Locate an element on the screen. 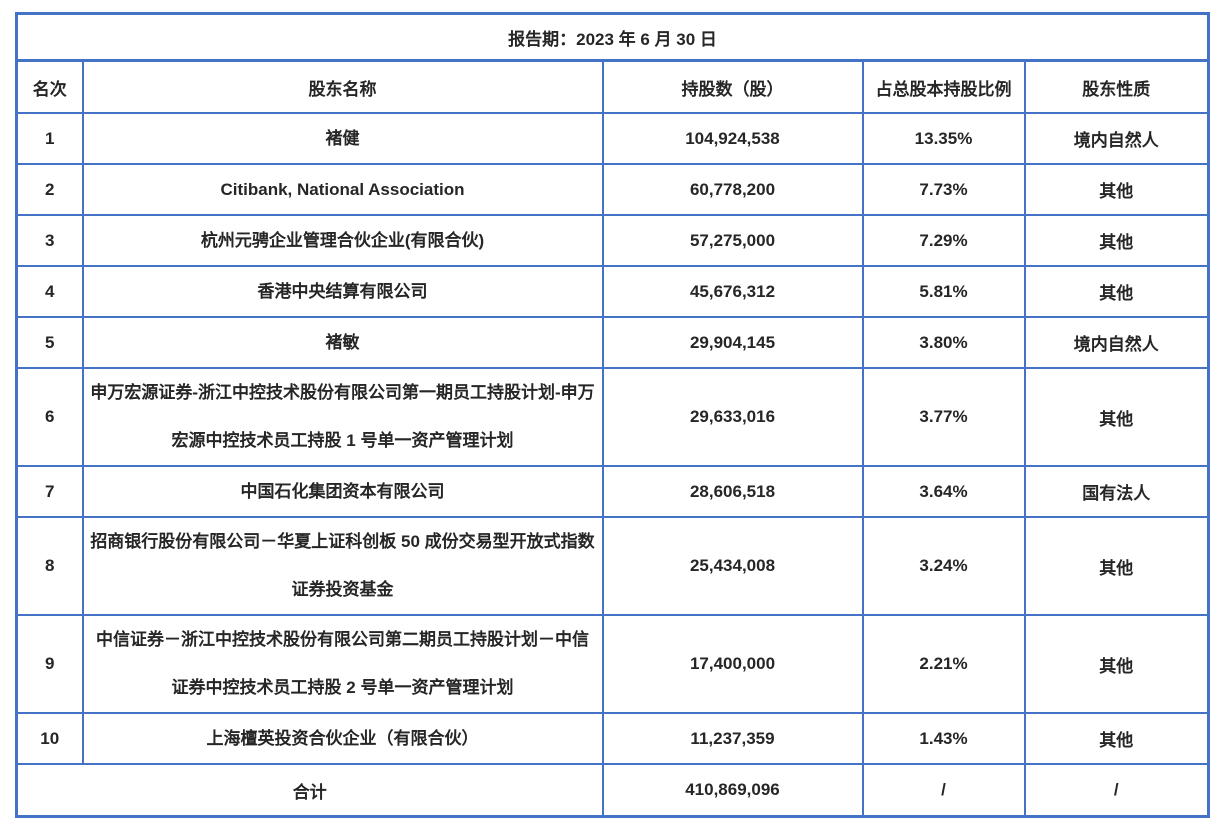 This screenshot has width=1221, height=836. cell-shares: 29,633,016 is located at coordinates (732, 417).